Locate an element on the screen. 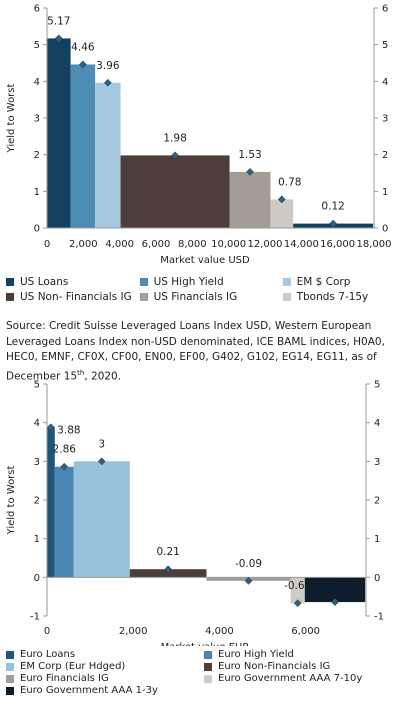 The height and width of the screenshot is (727, 400). data-label-4: 0.21 is located at coordinates (167, 552).